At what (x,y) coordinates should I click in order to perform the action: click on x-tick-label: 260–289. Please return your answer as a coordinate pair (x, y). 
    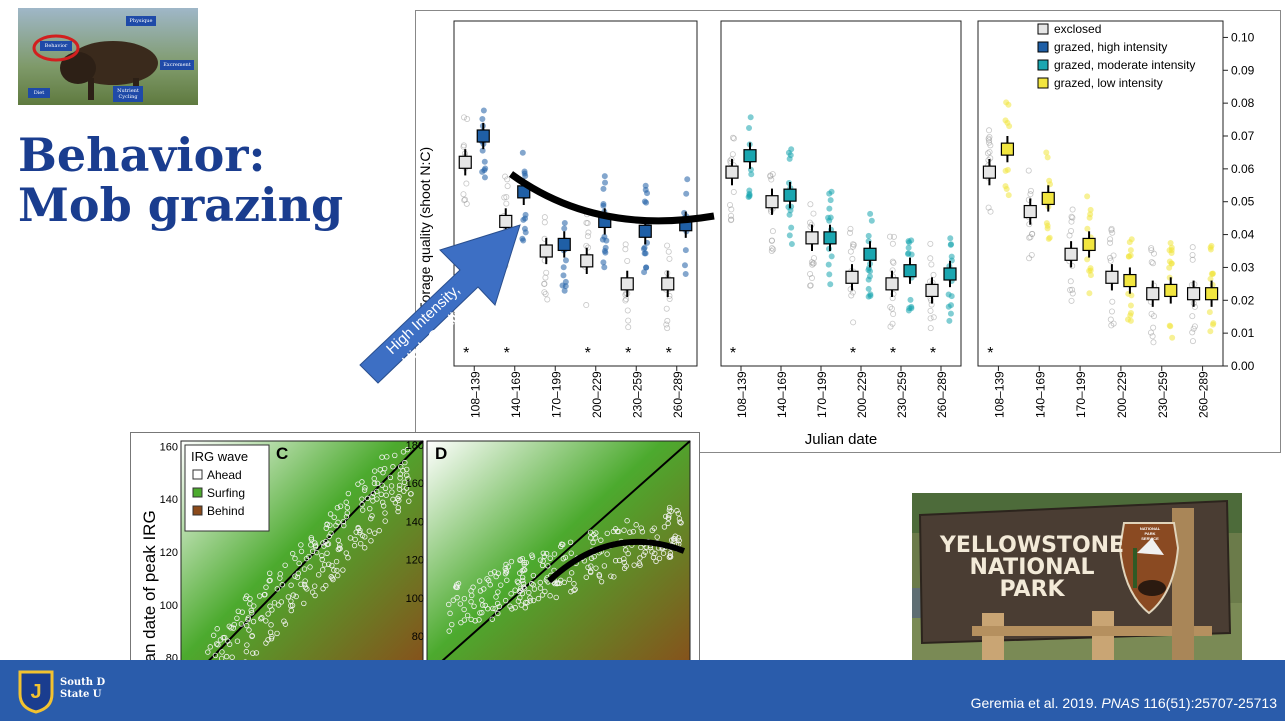
    Looking at the image, I should click on (678, 394).